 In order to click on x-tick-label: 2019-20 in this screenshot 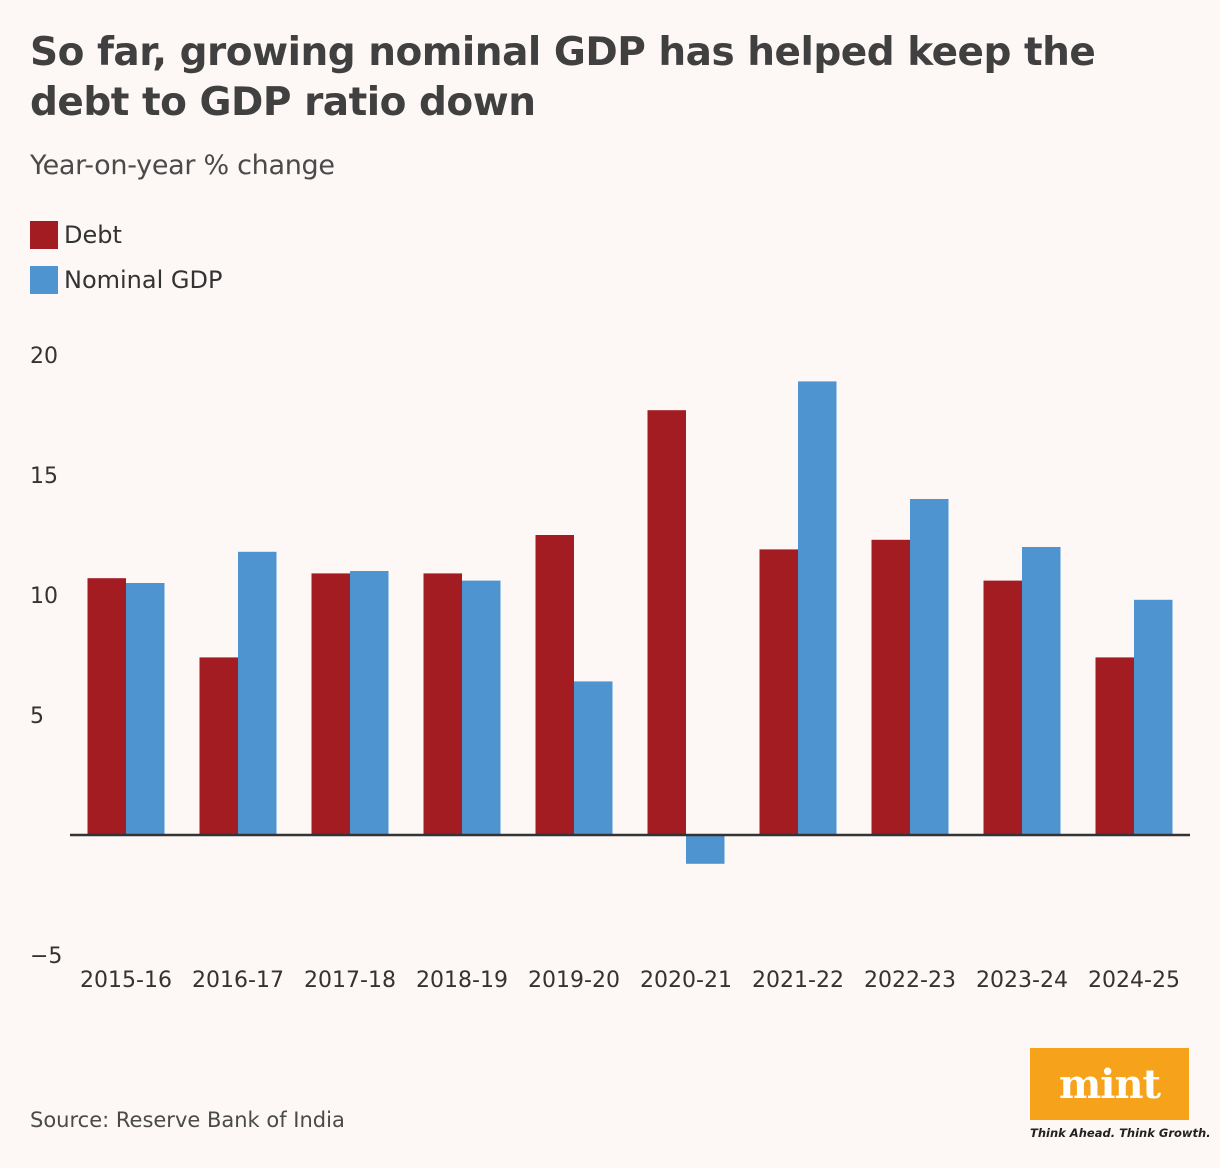, I will do `click(574, 980)`.